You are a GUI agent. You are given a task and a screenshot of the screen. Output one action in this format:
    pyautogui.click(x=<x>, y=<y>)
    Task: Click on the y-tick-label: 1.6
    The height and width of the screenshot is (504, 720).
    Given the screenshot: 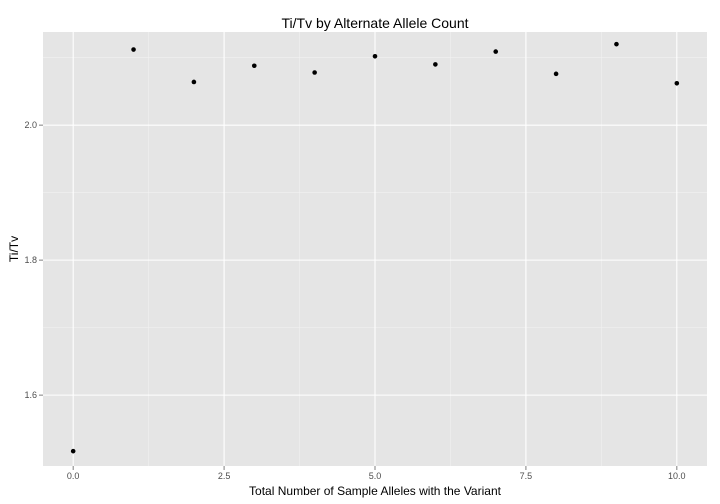 What is the action you would take?
    pyautogui.click(x=30, y=395)
    